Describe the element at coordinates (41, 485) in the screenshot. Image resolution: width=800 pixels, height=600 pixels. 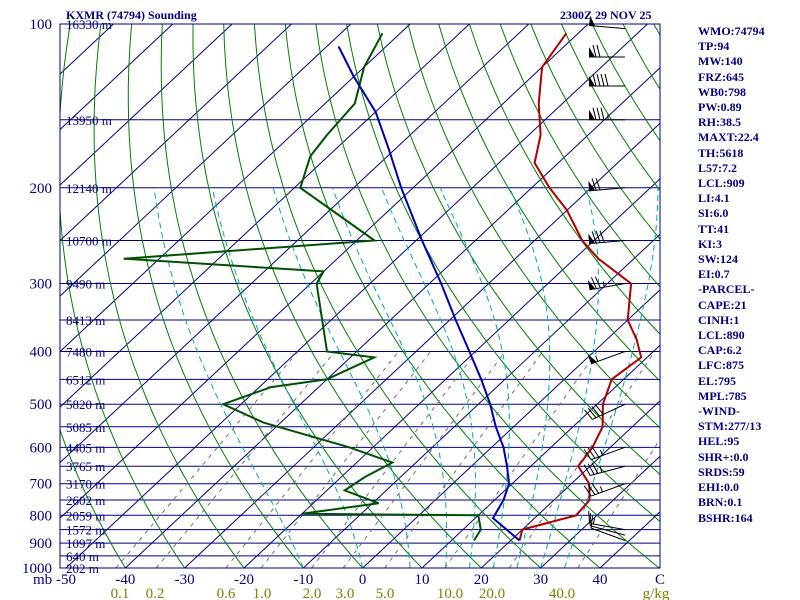
I see `pressure-tick-label: 700` at that location.